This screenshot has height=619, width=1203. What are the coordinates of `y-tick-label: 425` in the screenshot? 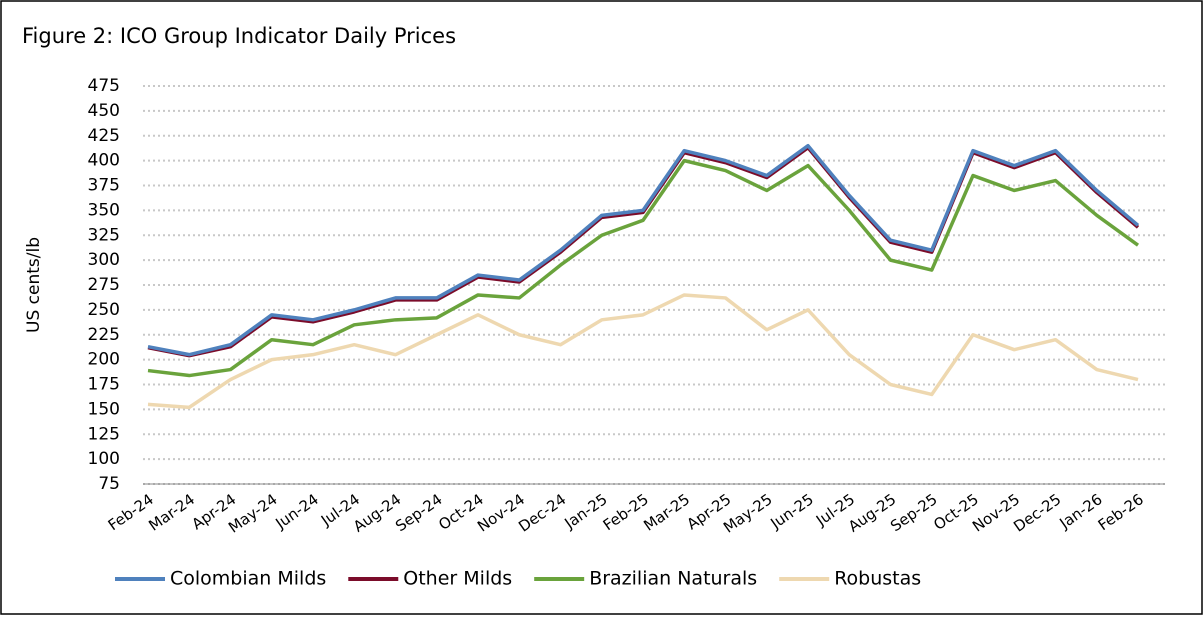 It's located at (104, 136).